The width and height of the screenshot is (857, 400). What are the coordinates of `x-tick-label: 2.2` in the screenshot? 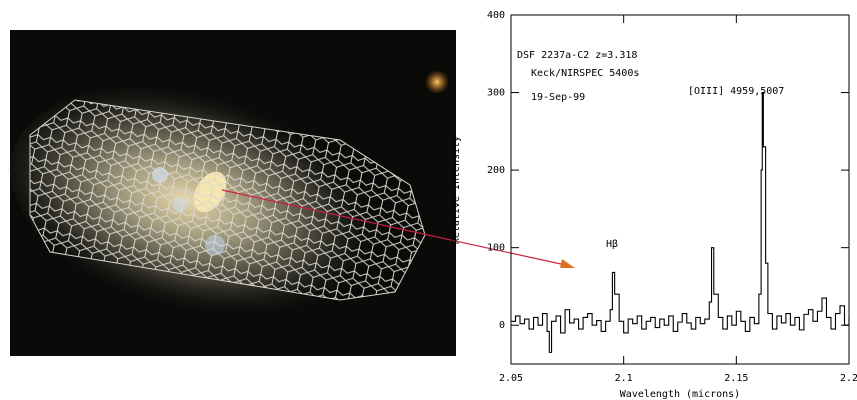 It's located at (848, 378).